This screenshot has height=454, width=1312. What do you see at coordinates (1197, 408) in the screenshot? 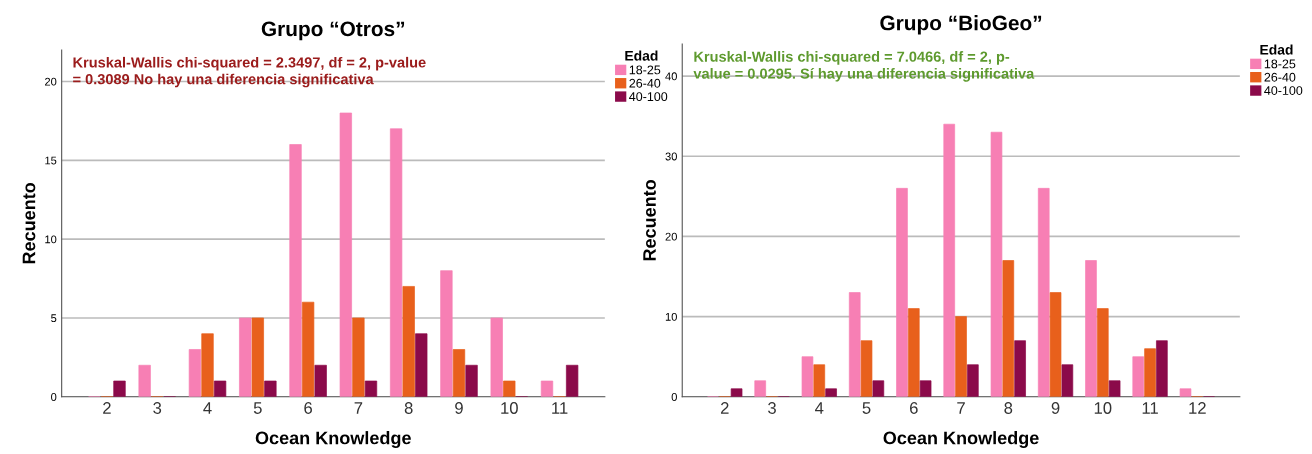
I see `x-tick-label: 12` at bounding box center [1197, 408].